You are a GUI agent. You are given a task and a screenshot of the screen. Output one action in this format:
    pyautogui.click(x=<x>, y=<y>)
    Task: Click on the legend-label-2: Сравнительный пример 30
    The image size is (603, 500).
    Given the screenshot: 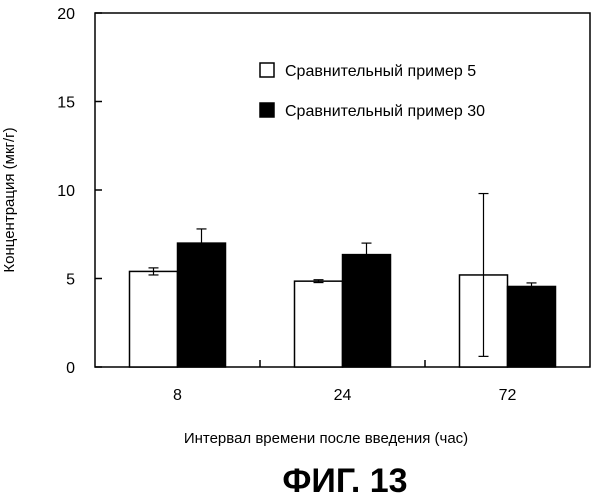 What is the action you would take?
    pyautogui.click(x=385, y=111)
    